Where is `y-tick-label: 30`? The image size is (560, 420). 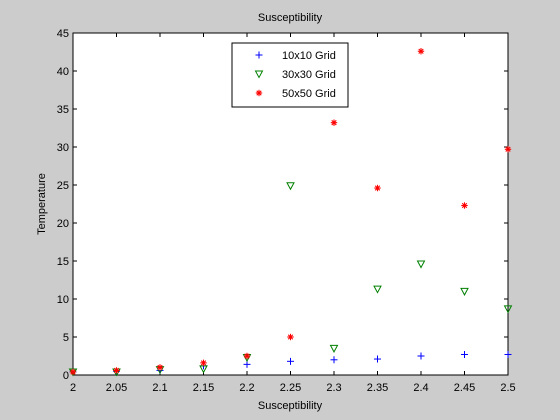
y-tick-label: 30 is located at coordinates (63, 148).